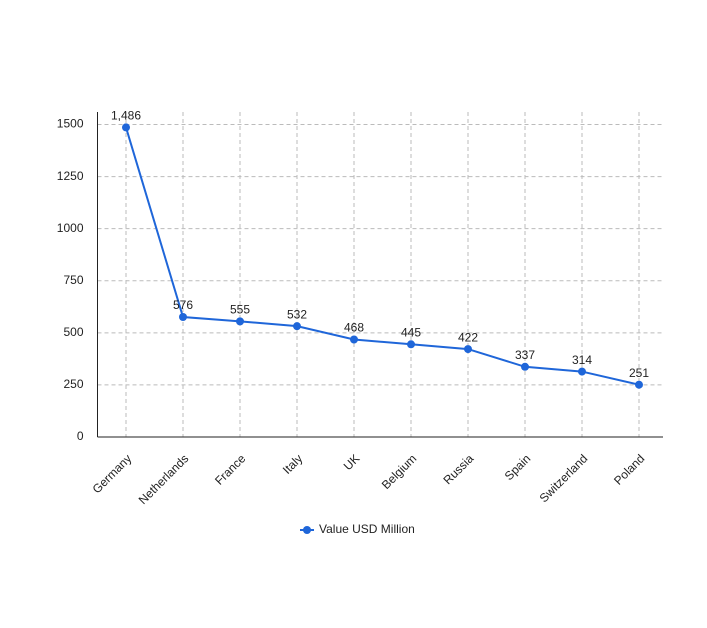 The image size is (707, 628). I want to click on data-label: 314, so click(582, 360).